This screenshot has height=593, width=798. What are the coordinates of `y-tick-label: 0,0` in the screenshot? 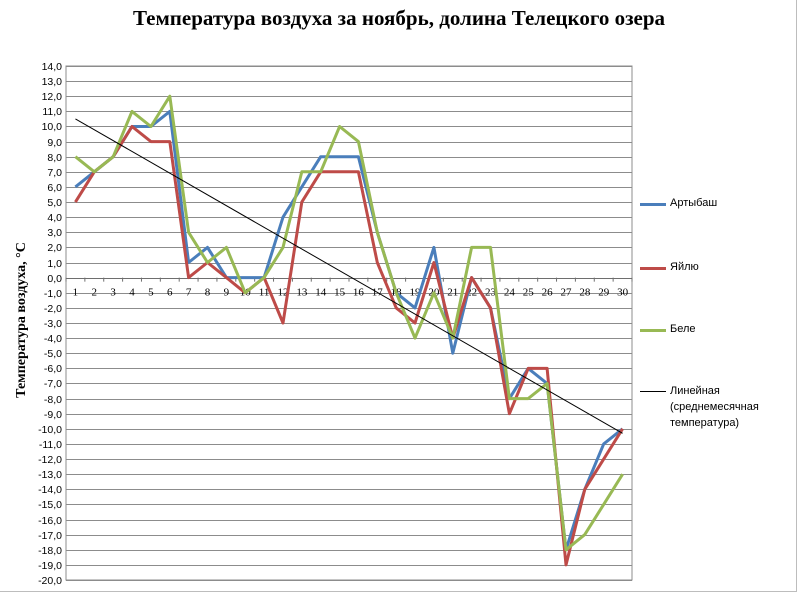 It's located at (54, 279).